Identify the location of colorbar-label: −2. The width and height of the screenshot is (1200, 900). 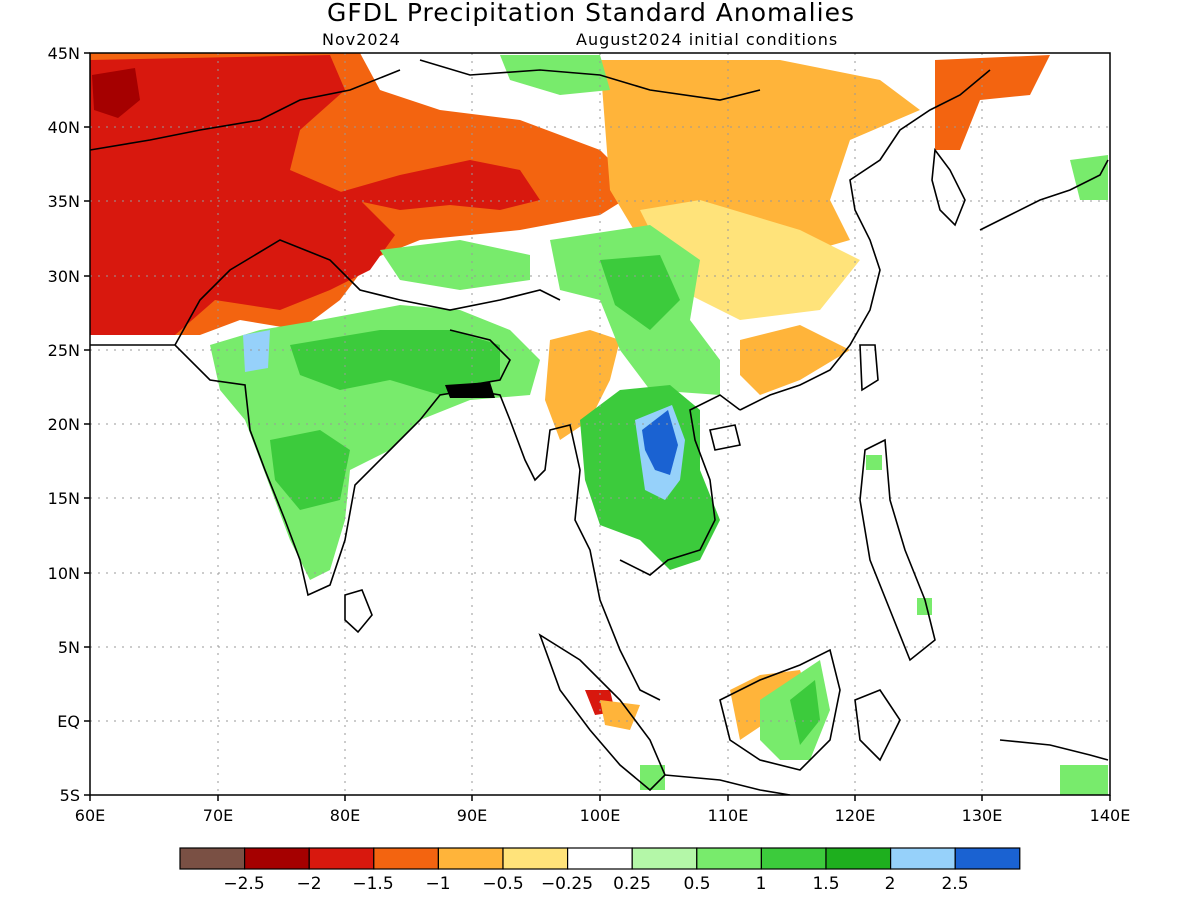
(308, 884).